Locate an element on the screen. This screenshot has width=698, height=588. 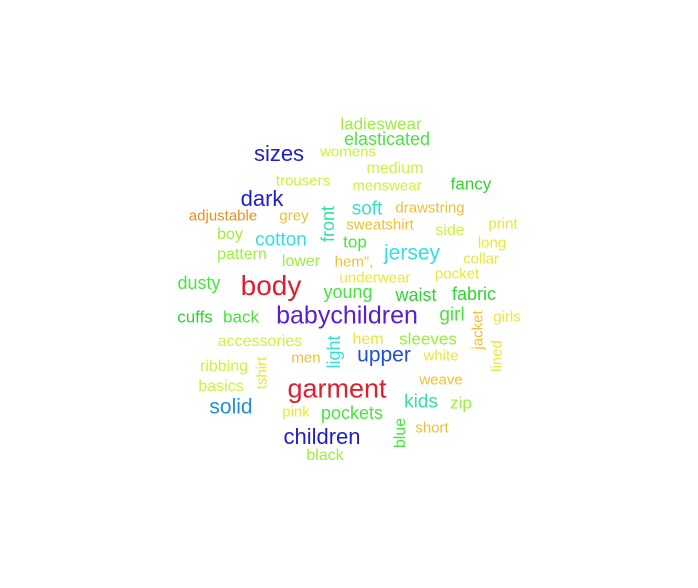
word-soft: soft is located at coordinates (367, 209).